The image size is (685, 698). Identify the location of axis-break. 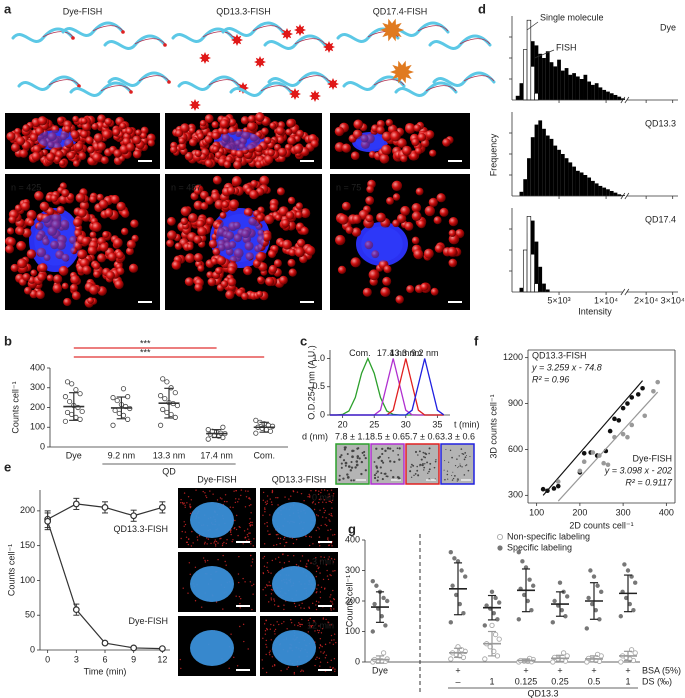
(627, 292).